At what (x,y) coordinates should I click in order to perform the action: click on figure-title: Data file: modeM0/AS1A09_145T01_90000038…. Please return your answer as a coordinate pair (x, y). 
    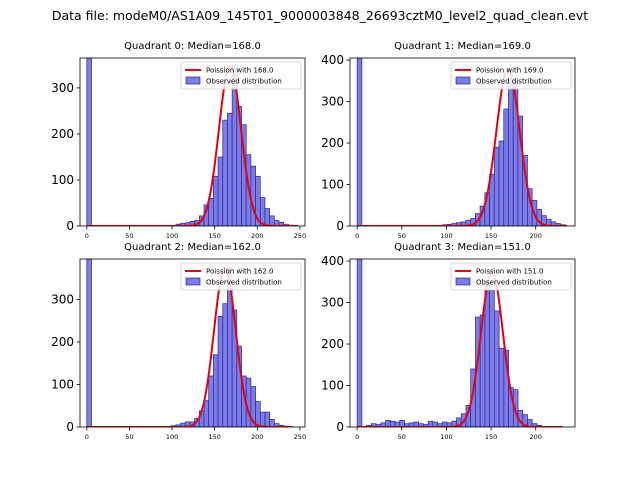
    Looking at the image, I should click on (320, 15).